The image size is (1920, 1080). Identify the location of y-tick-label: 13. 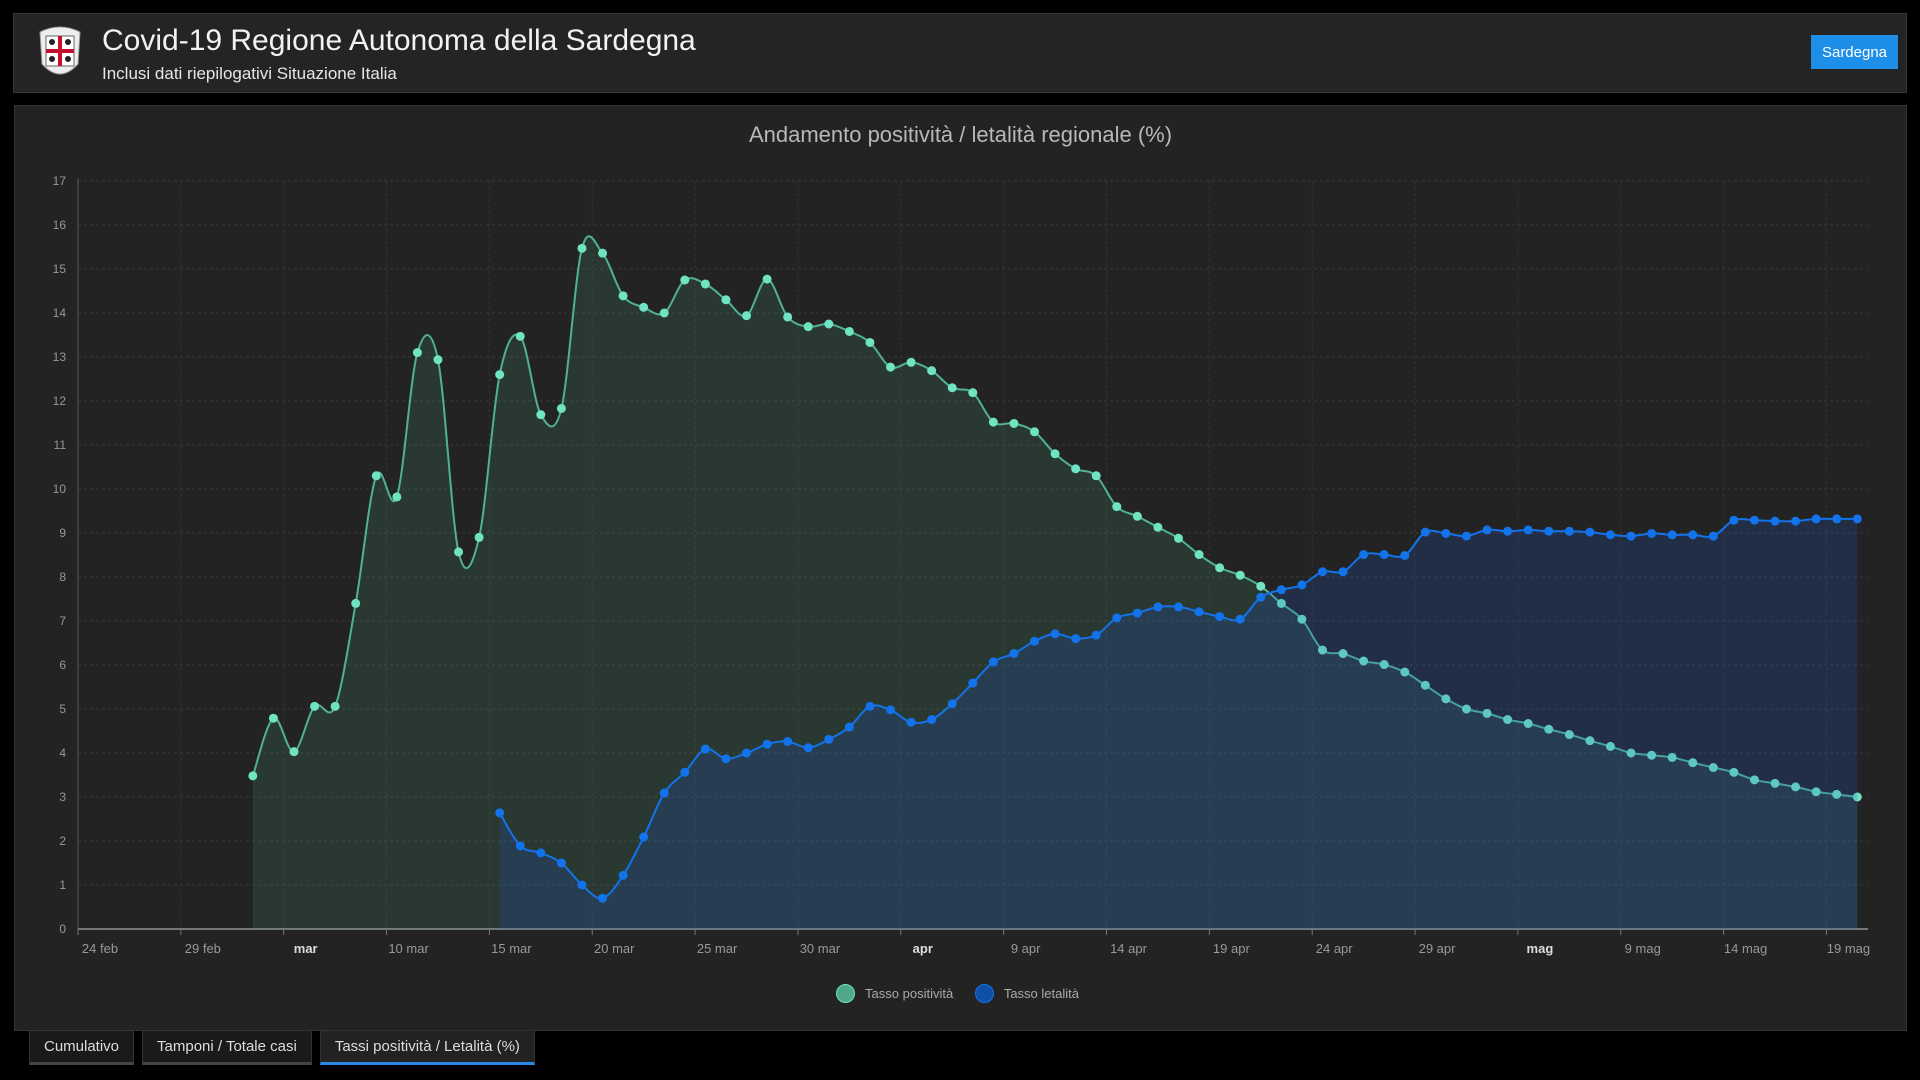
(60, 357).